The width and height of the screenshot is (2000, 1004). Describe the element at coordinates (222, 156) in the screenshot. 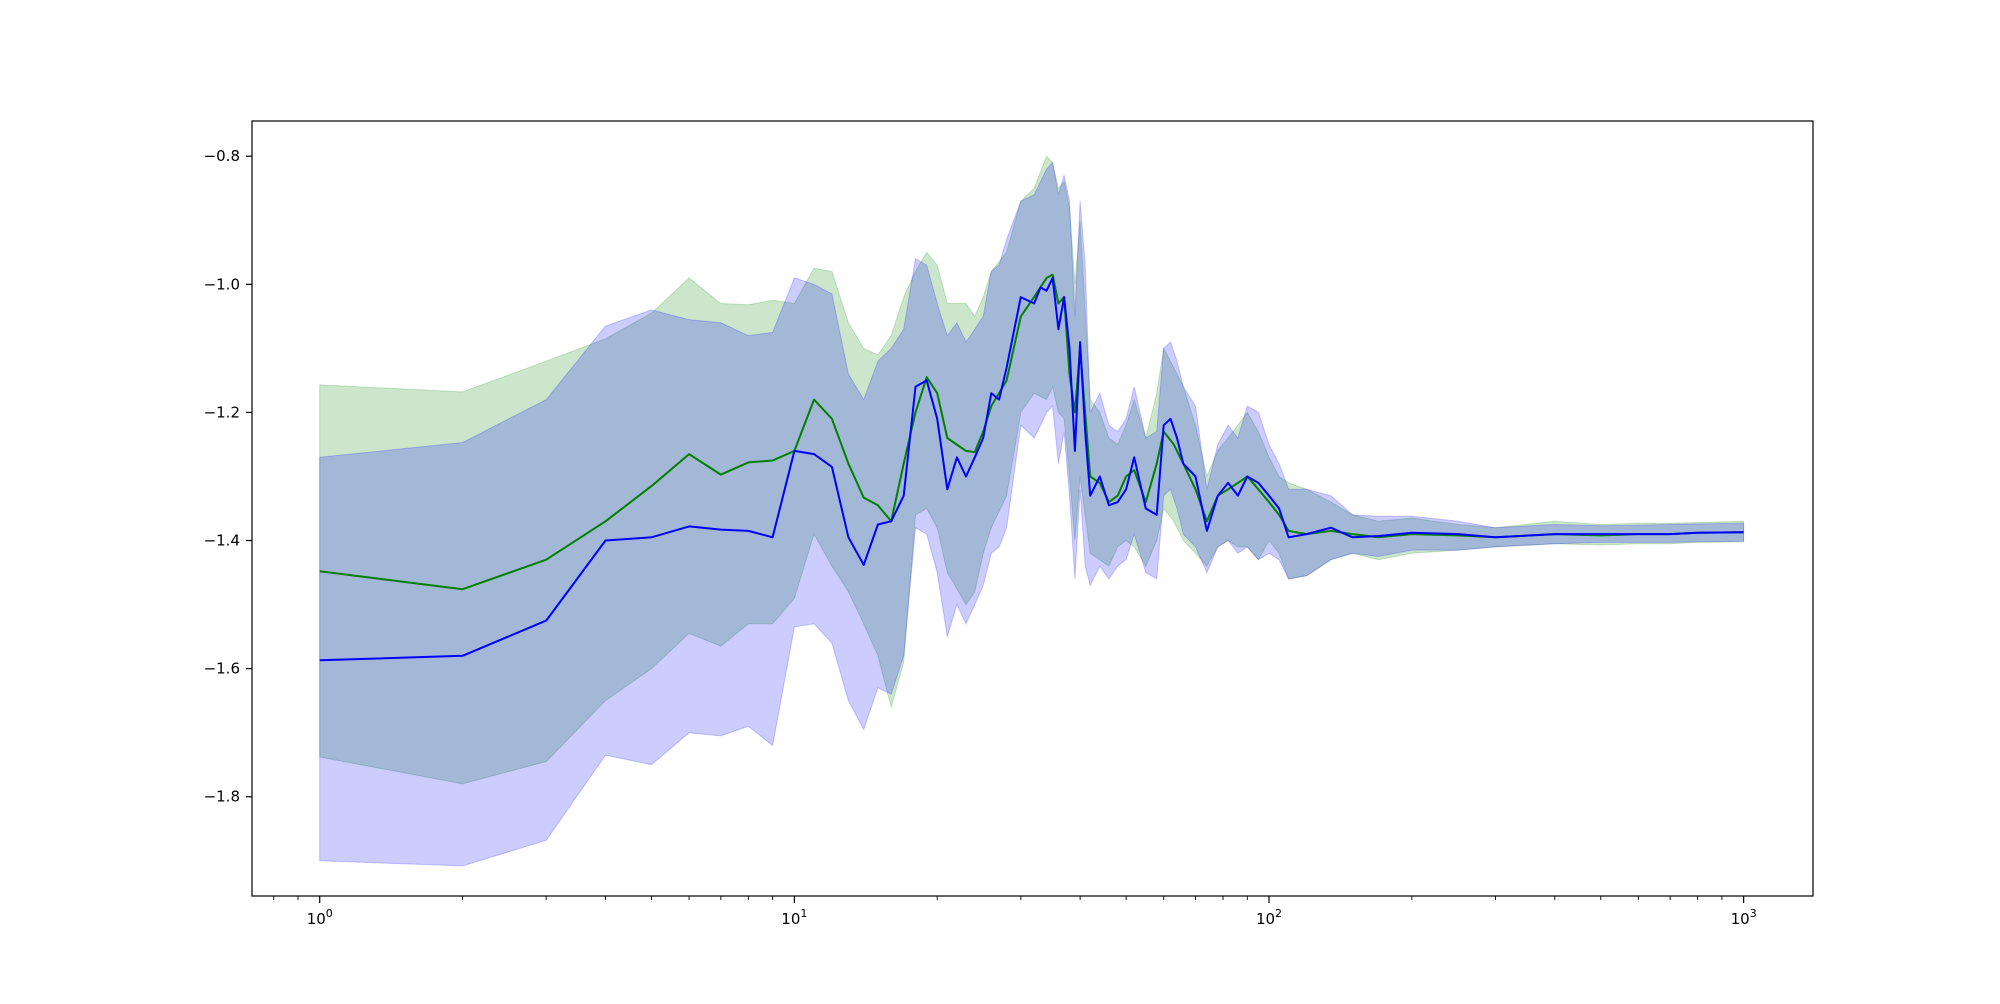

I see `y-tick-label: −0.8` at that location.